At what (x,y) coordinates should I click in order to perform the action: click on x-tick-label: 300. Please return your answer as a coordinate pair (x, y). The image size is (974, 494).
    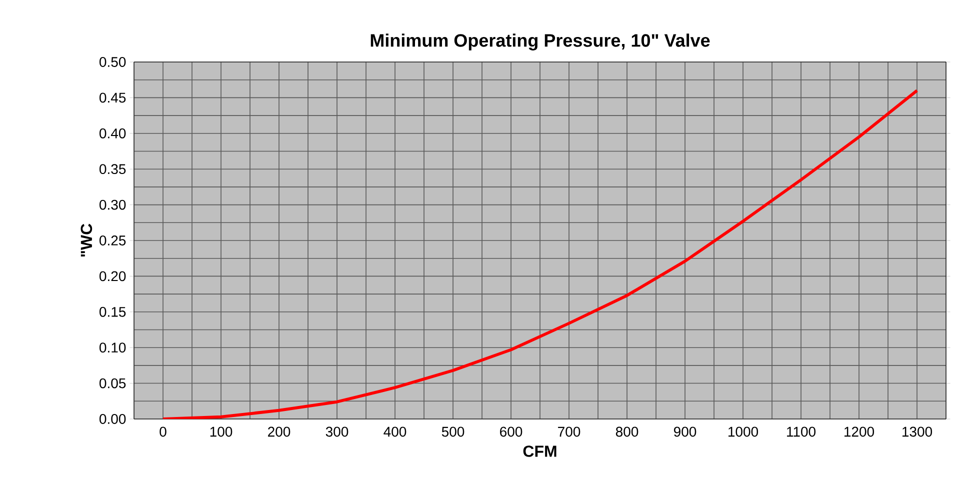
    Looking at the image, I should click on (337, 431).